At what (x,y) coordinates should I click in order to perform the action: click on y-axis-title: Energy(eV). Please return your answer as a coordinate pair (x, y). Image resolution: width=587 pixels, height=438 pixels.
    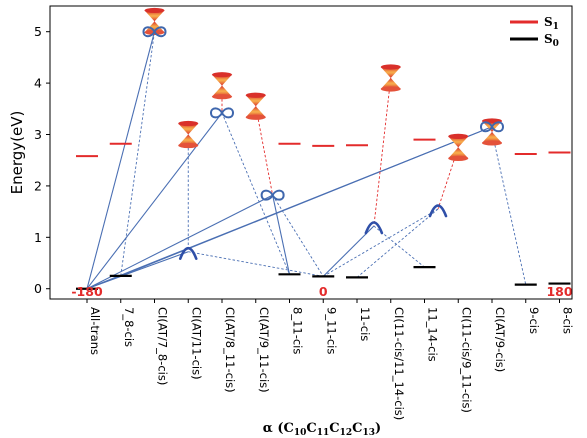
    Looking at the image, I should click on (17, 153).